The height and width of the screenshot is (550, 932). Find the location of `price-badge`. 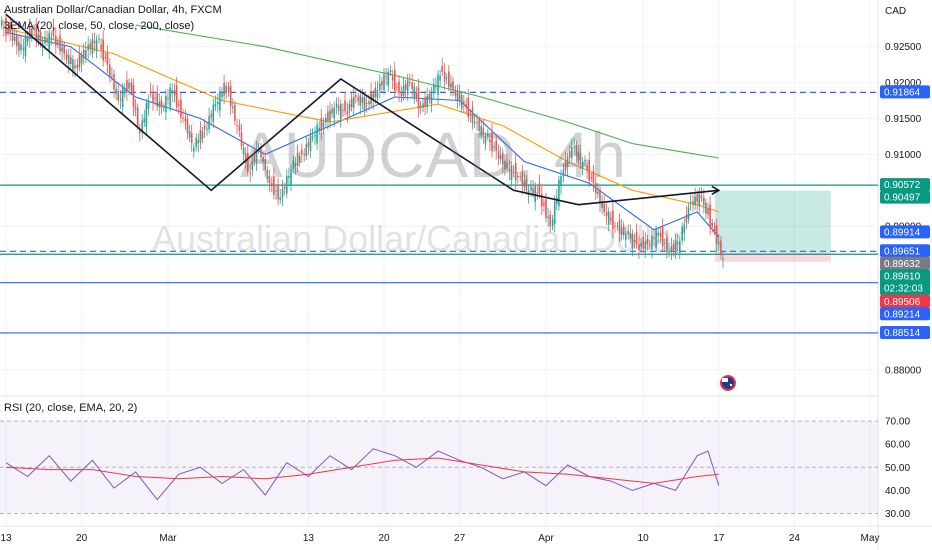

price-badge is located at coordinates (905, 314).